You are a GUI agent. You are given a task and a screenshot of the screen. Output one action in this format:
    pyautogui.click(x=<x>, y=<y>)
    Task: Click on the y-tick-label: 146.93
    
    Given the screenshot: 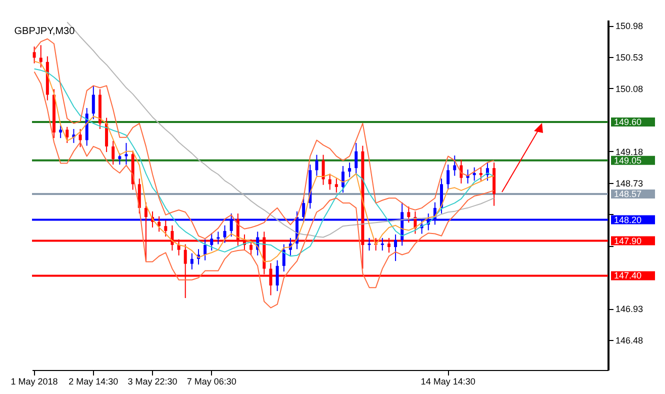 What is the action you would take?
    pyautogui.click(x=630, y=309)
    